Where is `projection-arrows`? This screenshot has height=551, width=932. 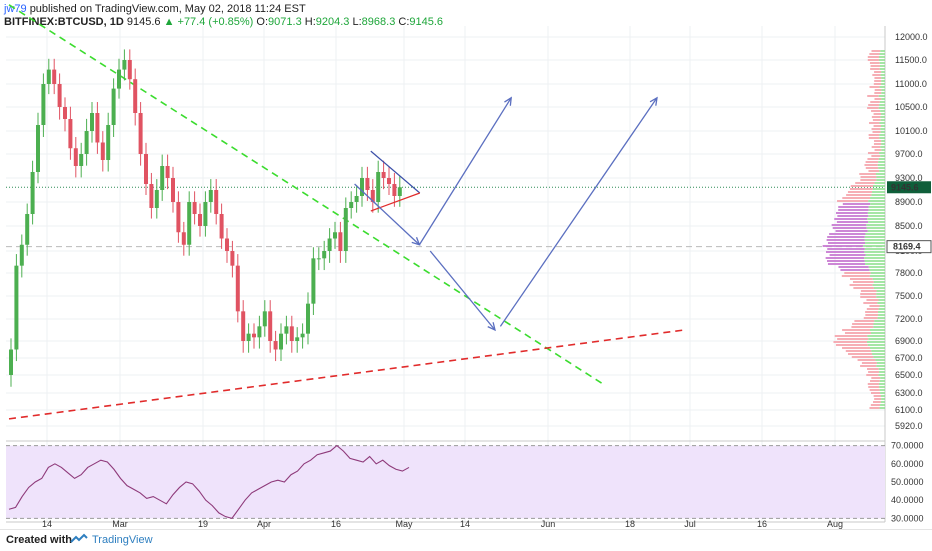 projection-arrows is located at coordinates (506, 214).